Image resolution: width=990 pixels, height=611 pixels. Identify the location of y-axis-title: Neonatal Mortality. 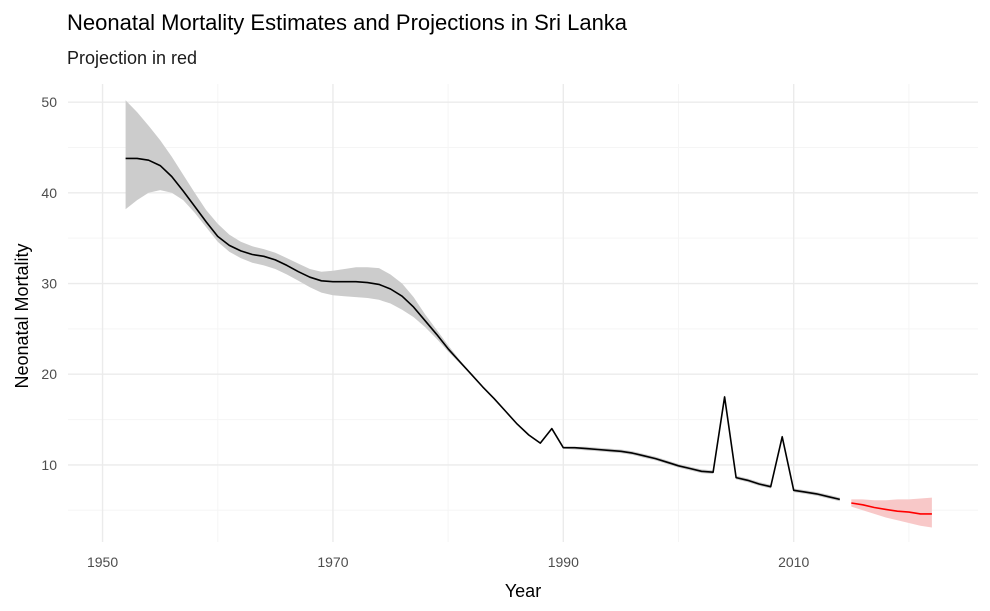
(22, 315).